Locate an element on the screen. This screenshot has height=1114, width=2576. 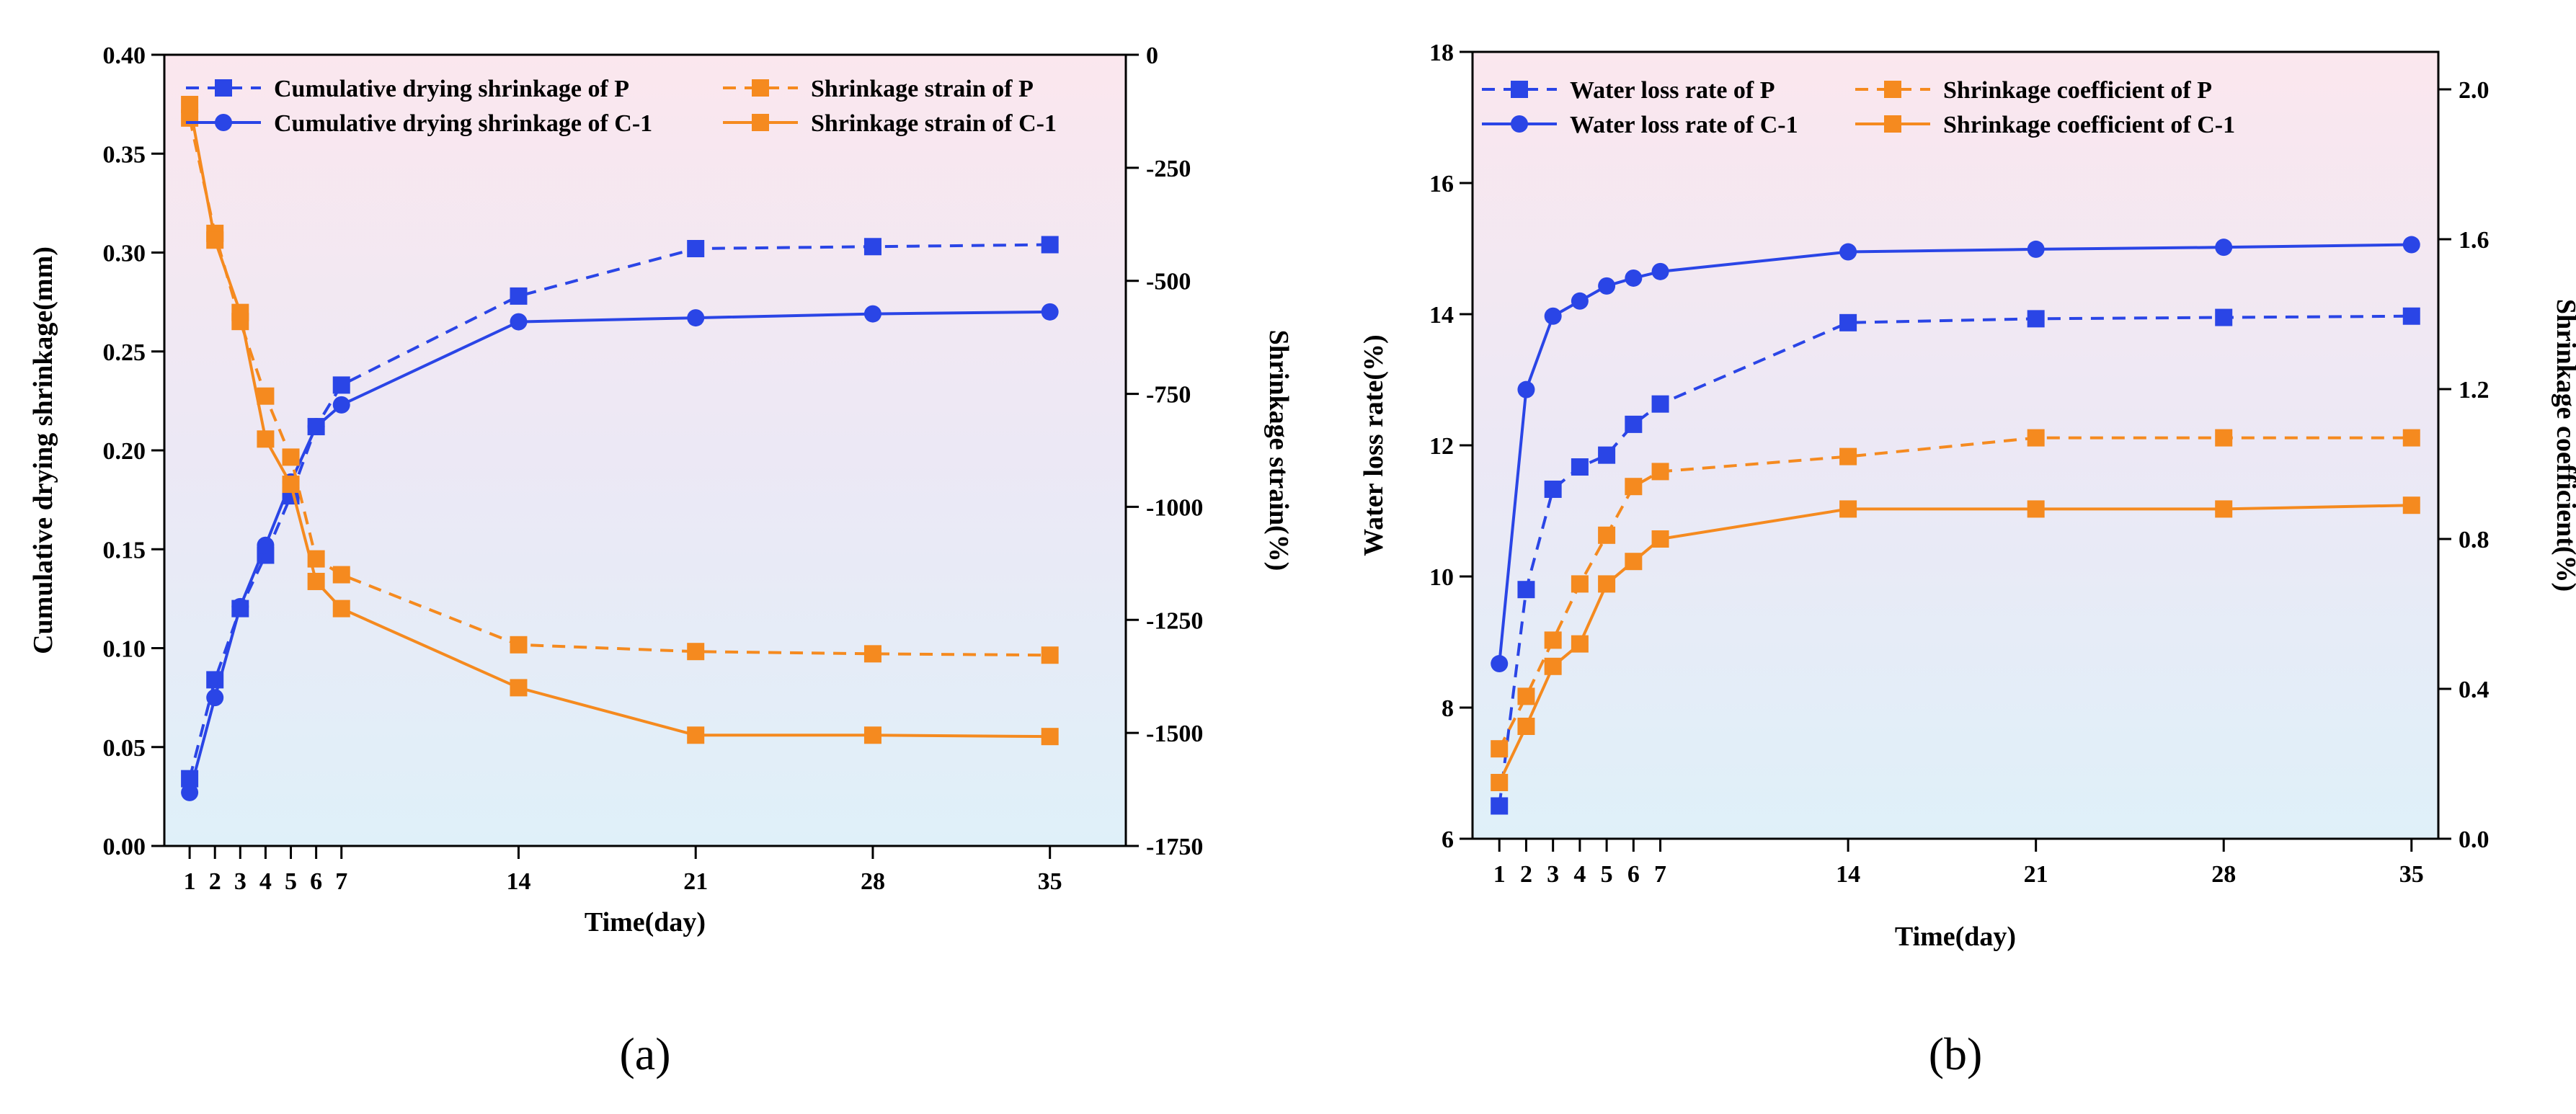
series-line is located at coordinates (1955, 593).